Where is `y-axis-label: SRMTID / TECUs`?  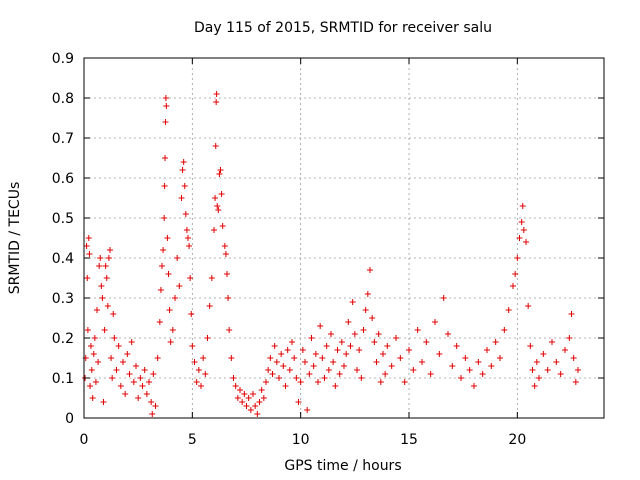 y-axis-label: SRMTID / TECUs is located at coordinates (15, 238).